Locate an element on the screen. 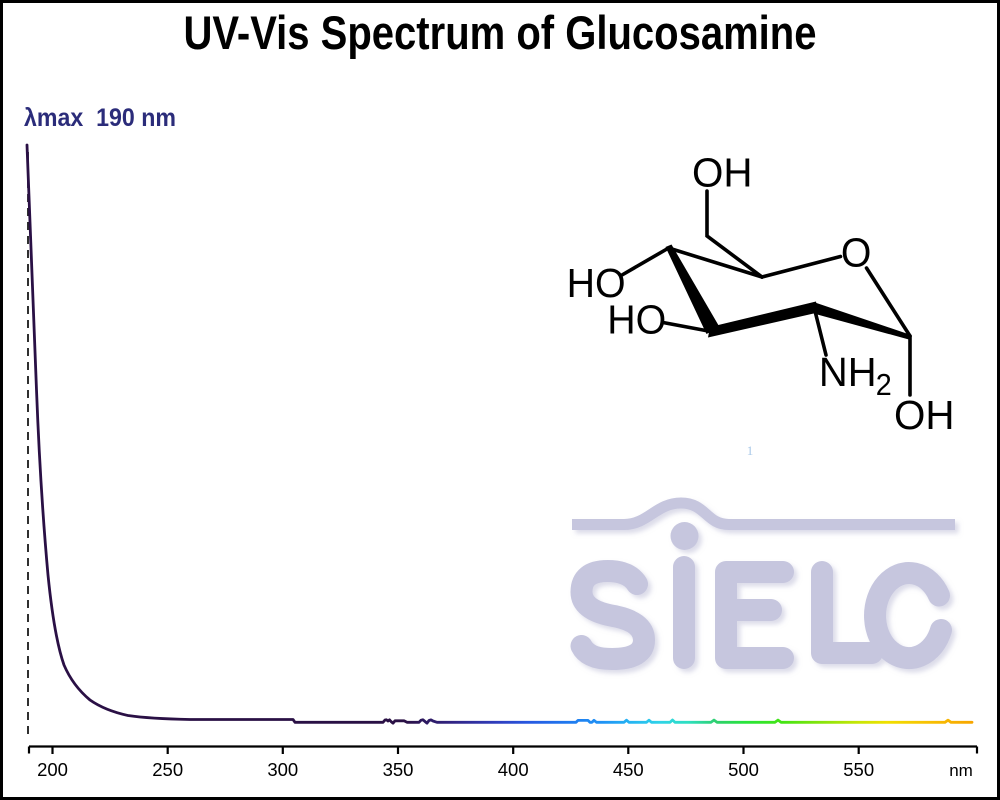  svg-text: λmax 190 nm is located at coordinates (100, 118).